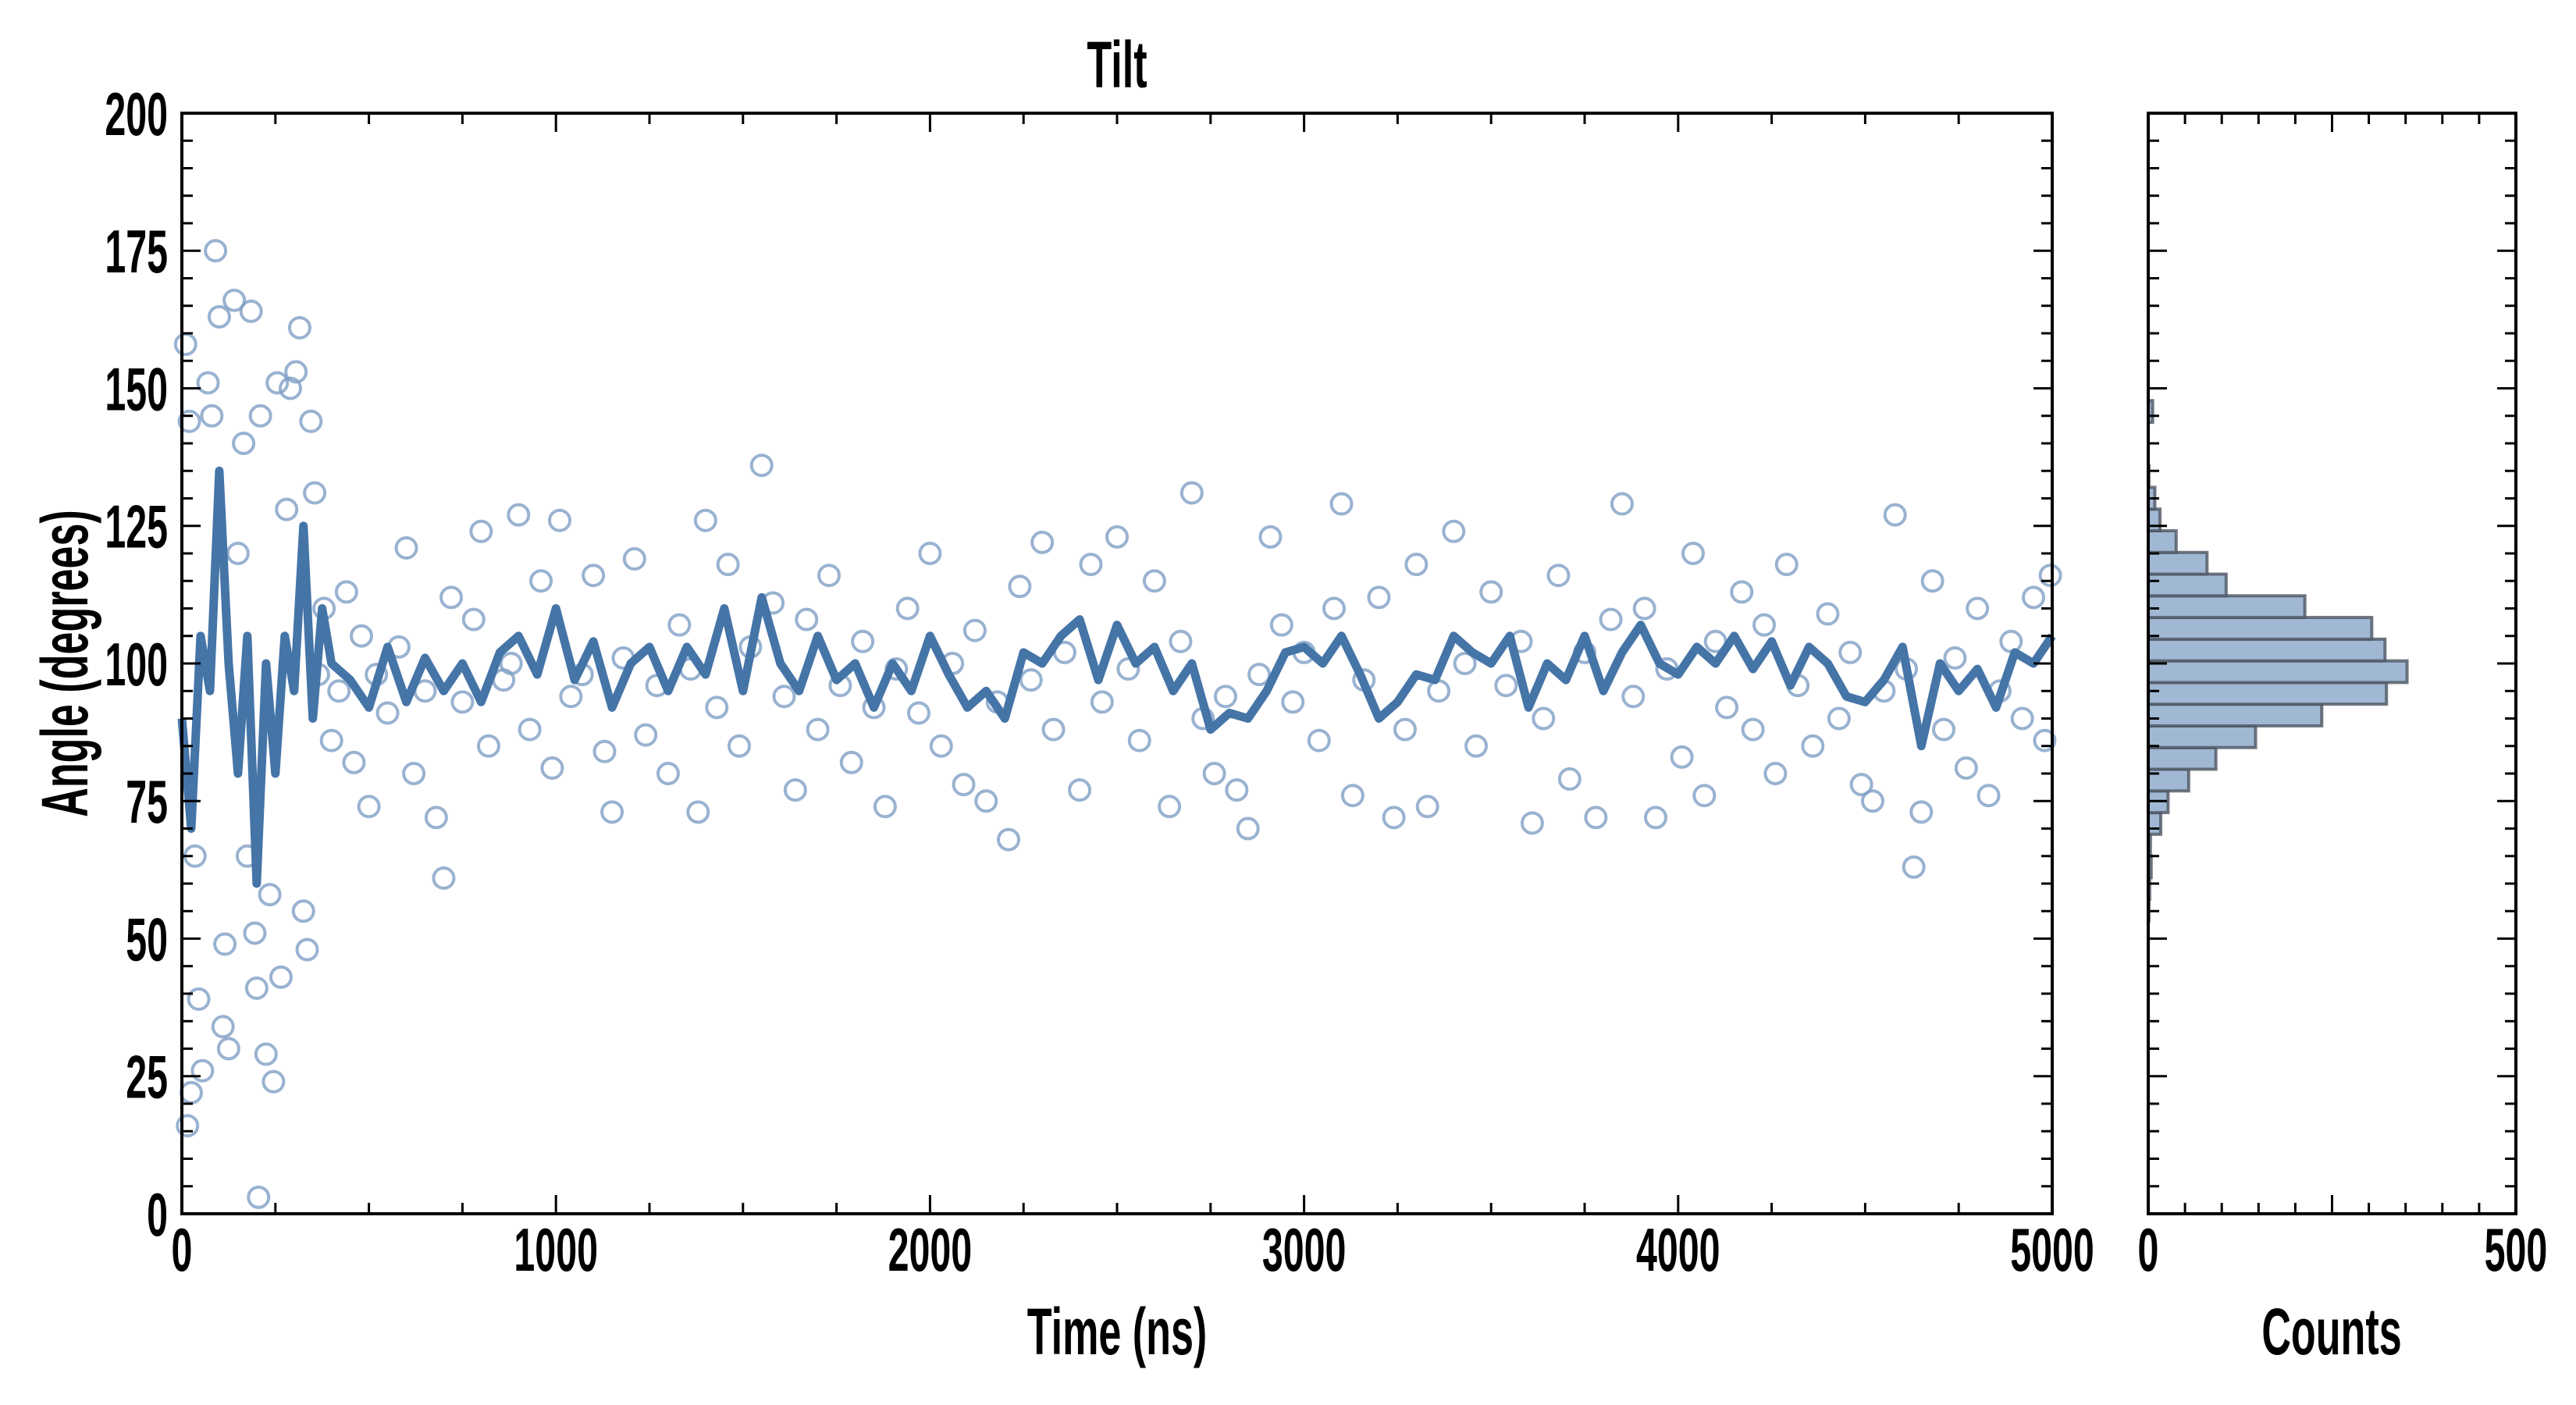 Image resolution: width=2576 pixels, height=1405 pixels. I want to click on x-tick-label: 3000, so click(1304, 1249).